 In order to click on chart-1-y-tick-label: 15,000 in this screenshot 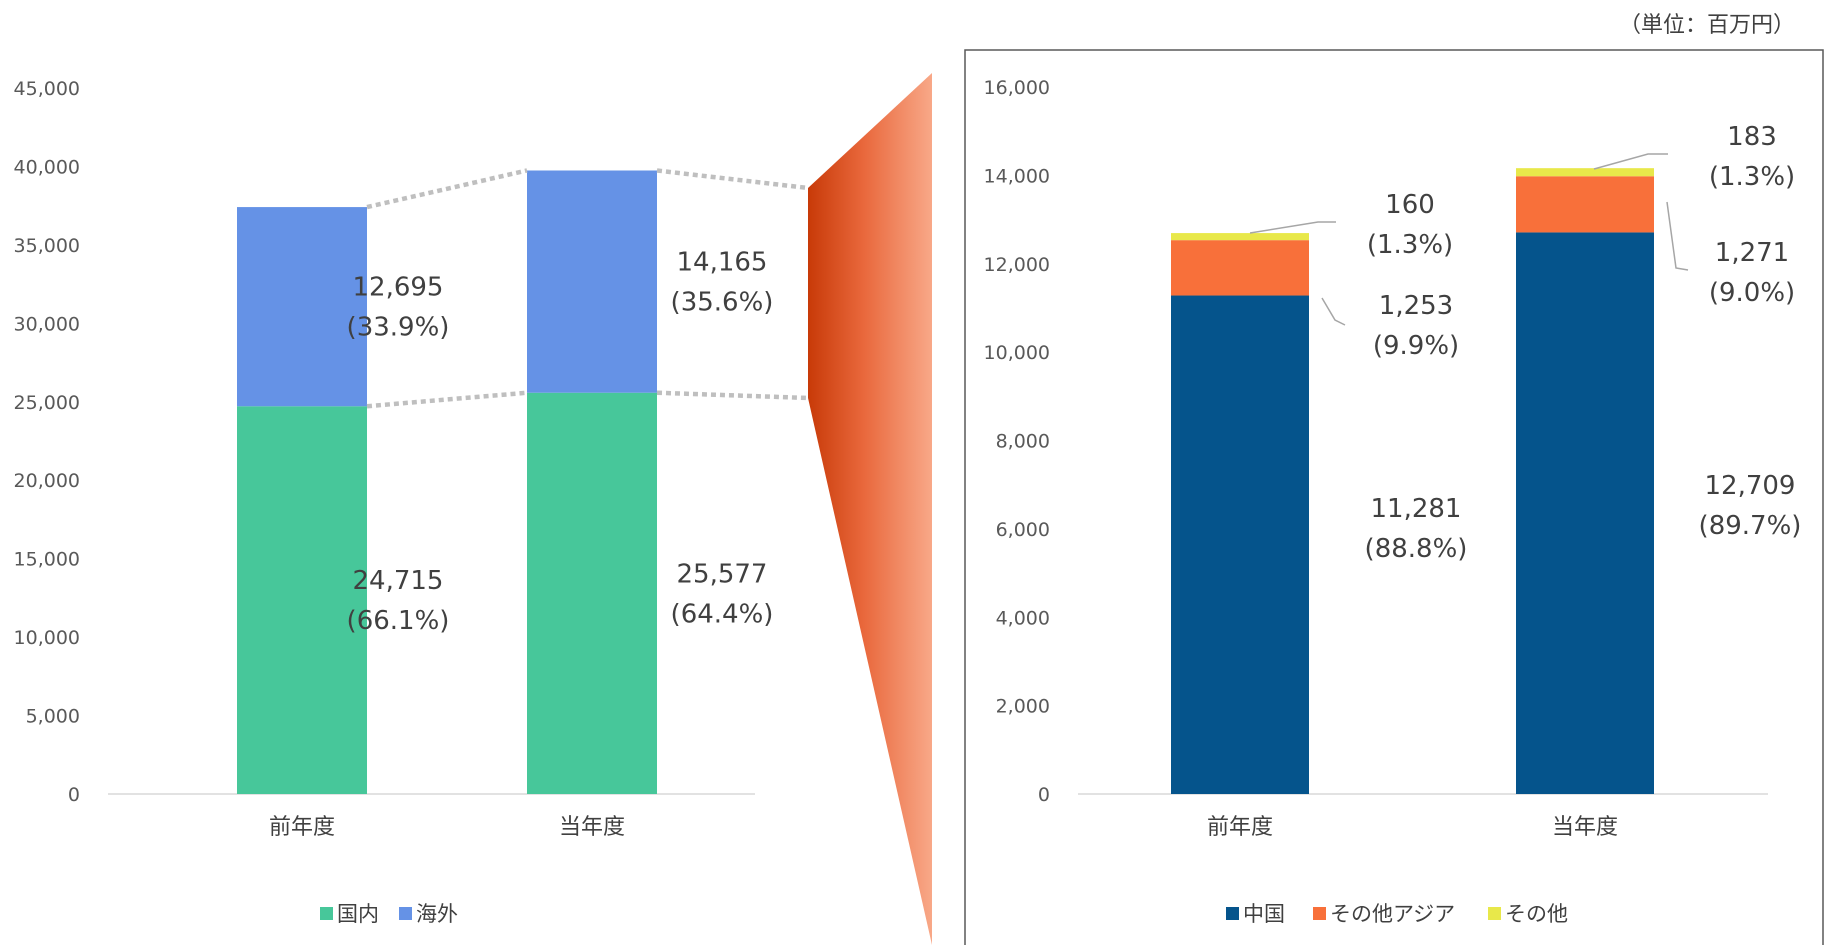, I will do `click(47, 560)`.